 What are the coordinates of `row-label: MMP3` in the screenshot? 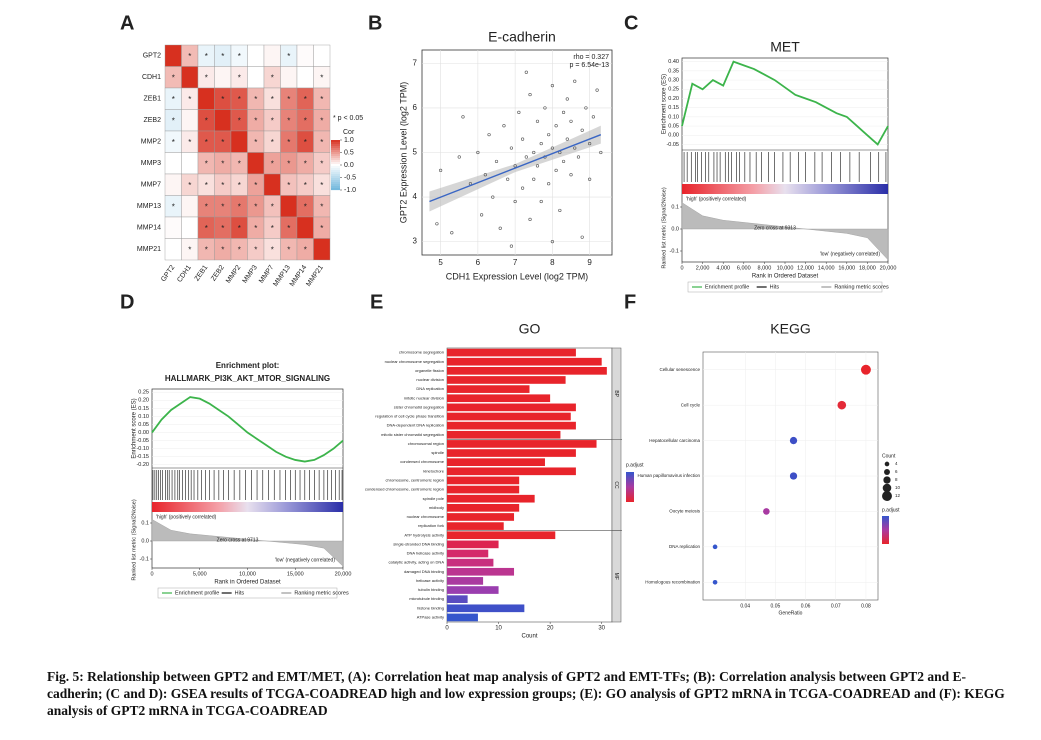 It's located at (151, 163).